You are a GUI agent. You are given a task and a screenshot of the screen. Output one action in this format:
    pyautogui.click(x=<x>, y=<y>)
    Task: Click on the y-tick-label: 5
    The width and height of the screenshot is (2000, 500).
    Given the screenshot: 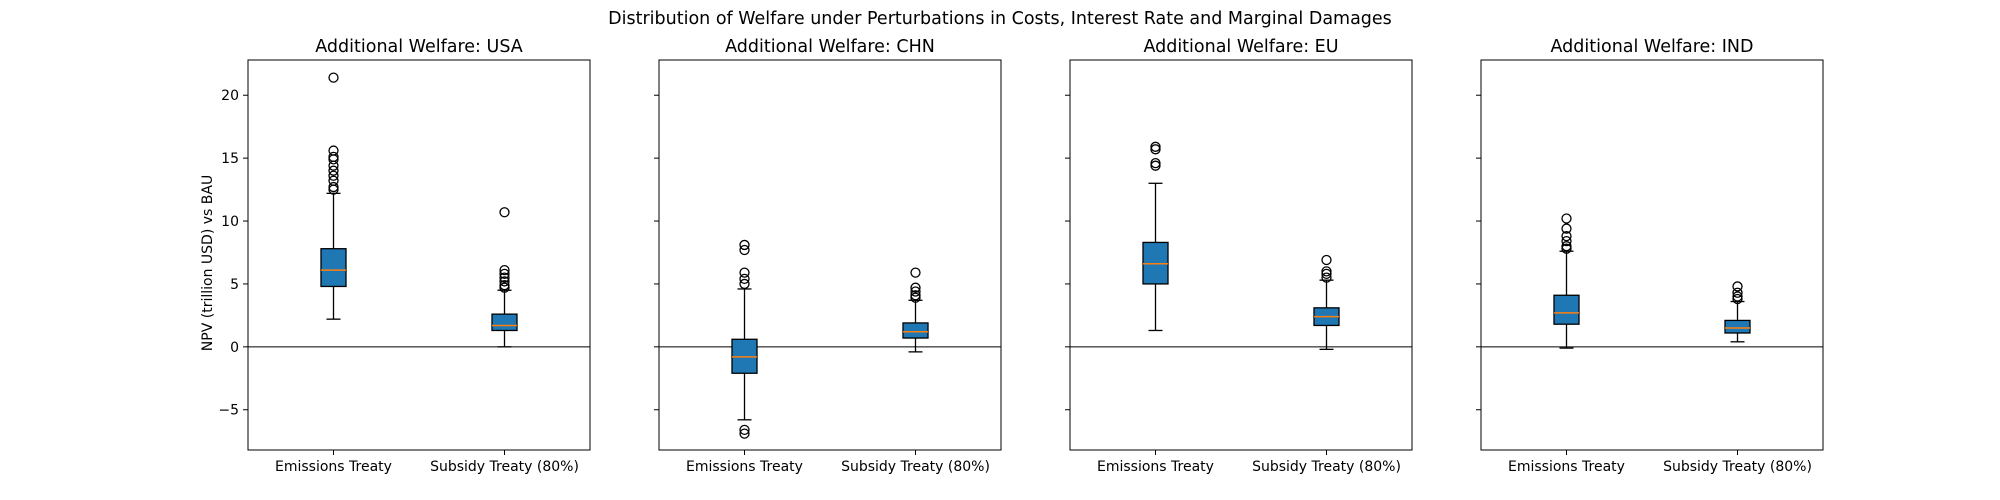 What is the action you would take?
    pyautogui.click(x=234, y=285)
    